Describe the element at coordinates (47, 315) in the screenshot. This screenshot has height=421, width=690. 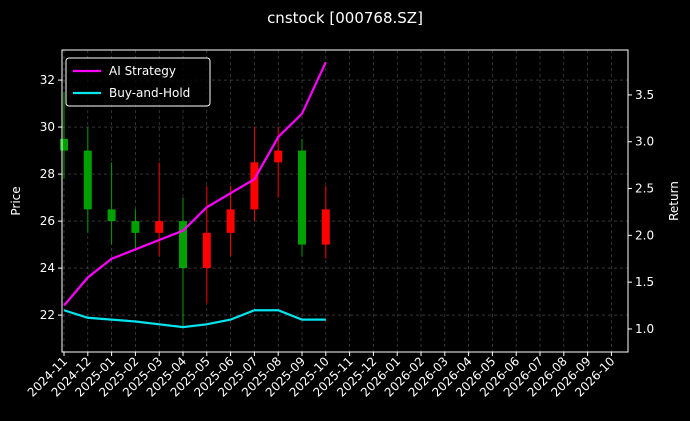
I see `y-tick-label: 22` at that location.